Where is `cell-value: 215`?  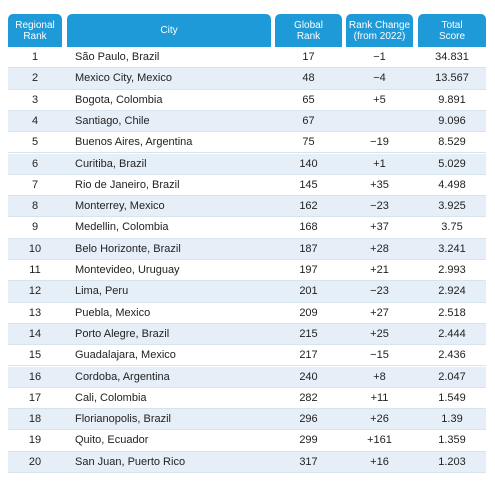
cell-value: 215 is located at coordinates (308, 333).